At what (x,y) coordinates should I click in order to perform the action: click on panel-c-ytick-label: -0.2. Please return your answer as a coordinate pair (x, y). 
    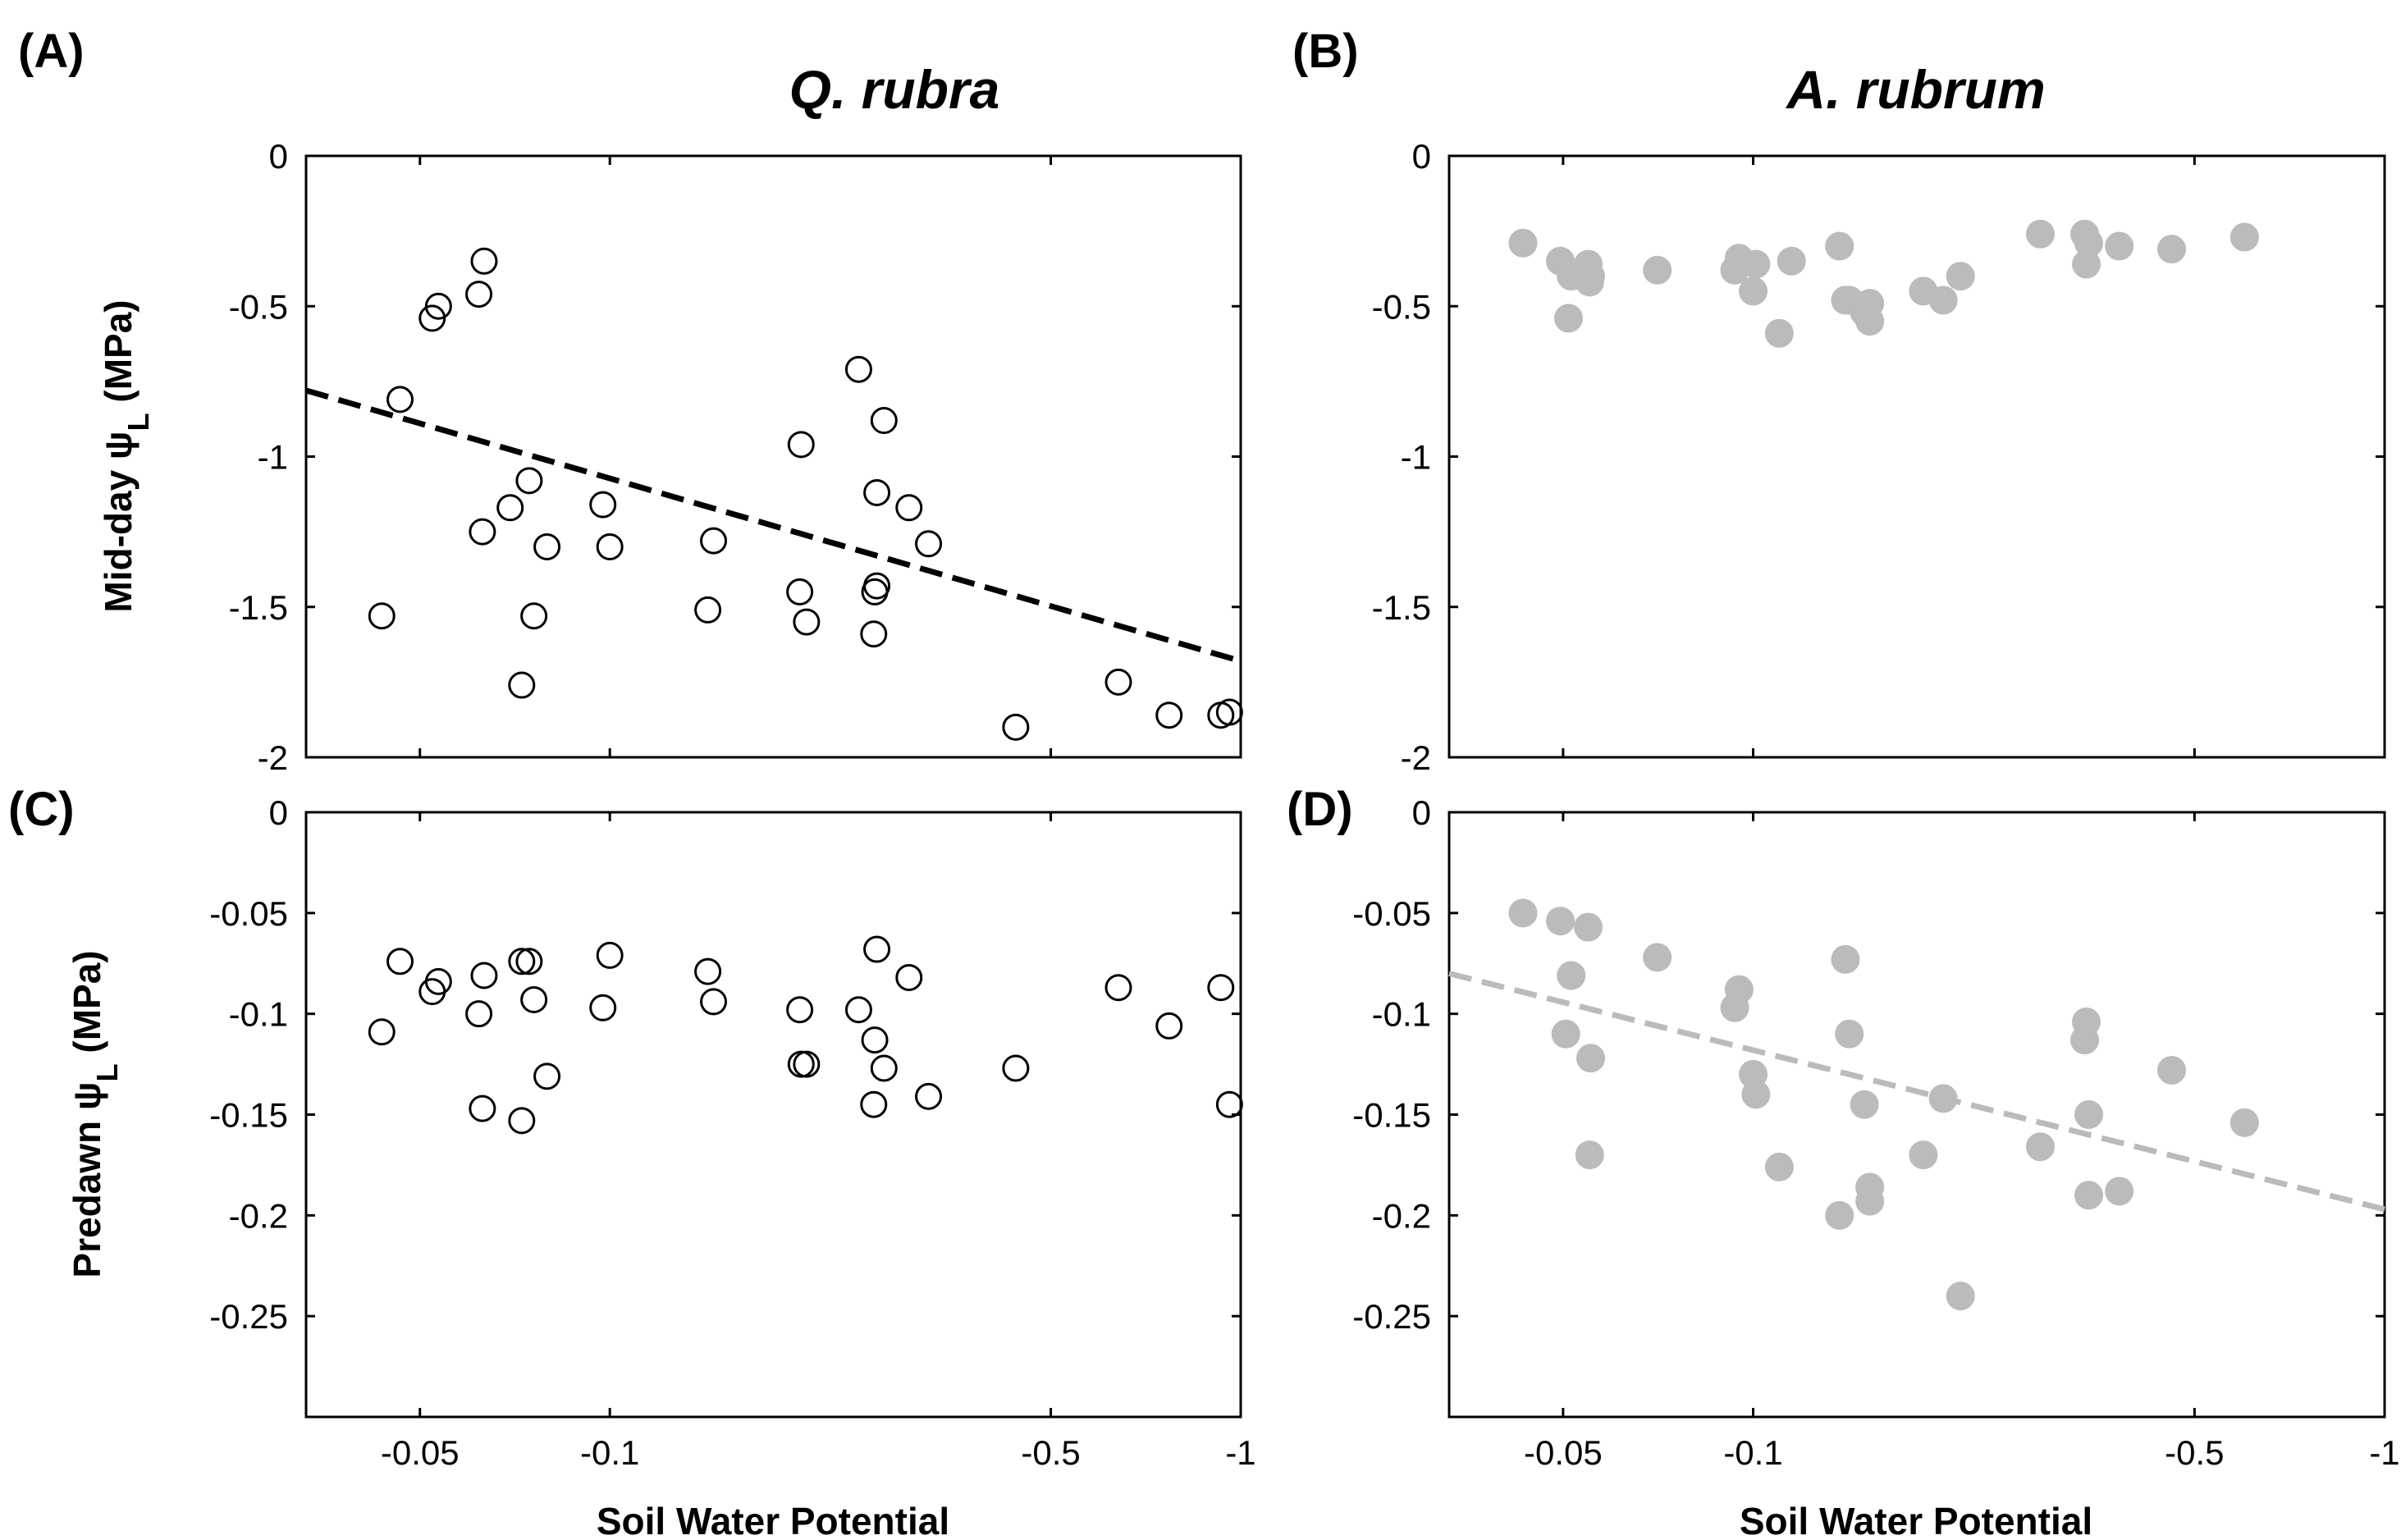
    Looking at the image, I should click on (258, 1215).